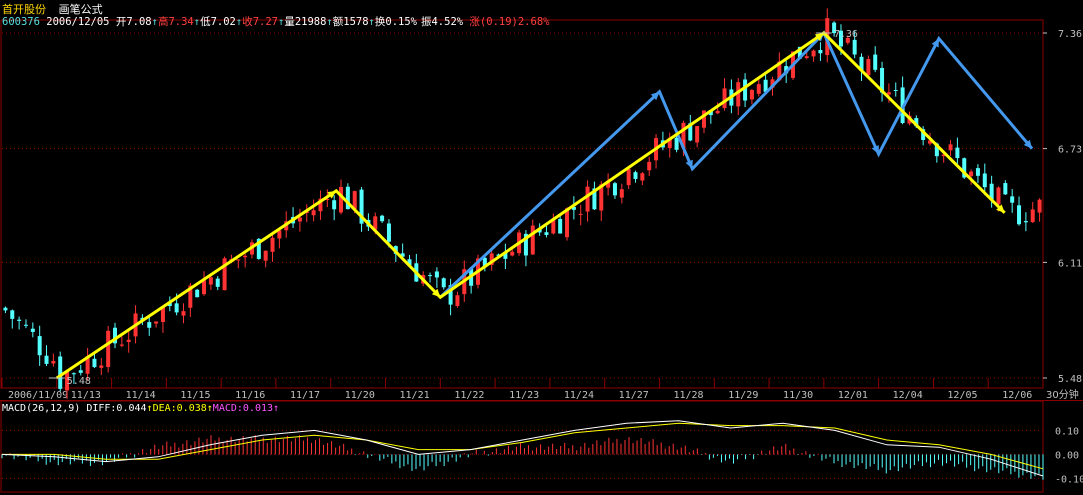 The width and height of the screenshot is (1083, 495). Describe the element at coordinates (79, 381) in the screenshot. I see `price-annotation-label: 5.48` at that location.